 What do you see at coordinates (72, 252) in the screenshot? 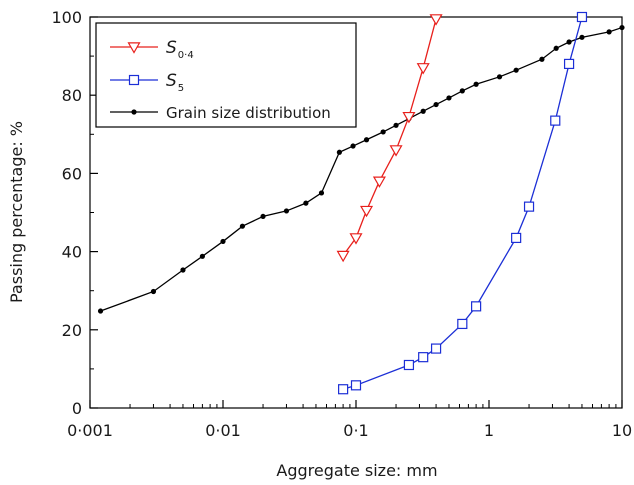
I see `y-tick-label: 40` at bounding box center [72, 252].